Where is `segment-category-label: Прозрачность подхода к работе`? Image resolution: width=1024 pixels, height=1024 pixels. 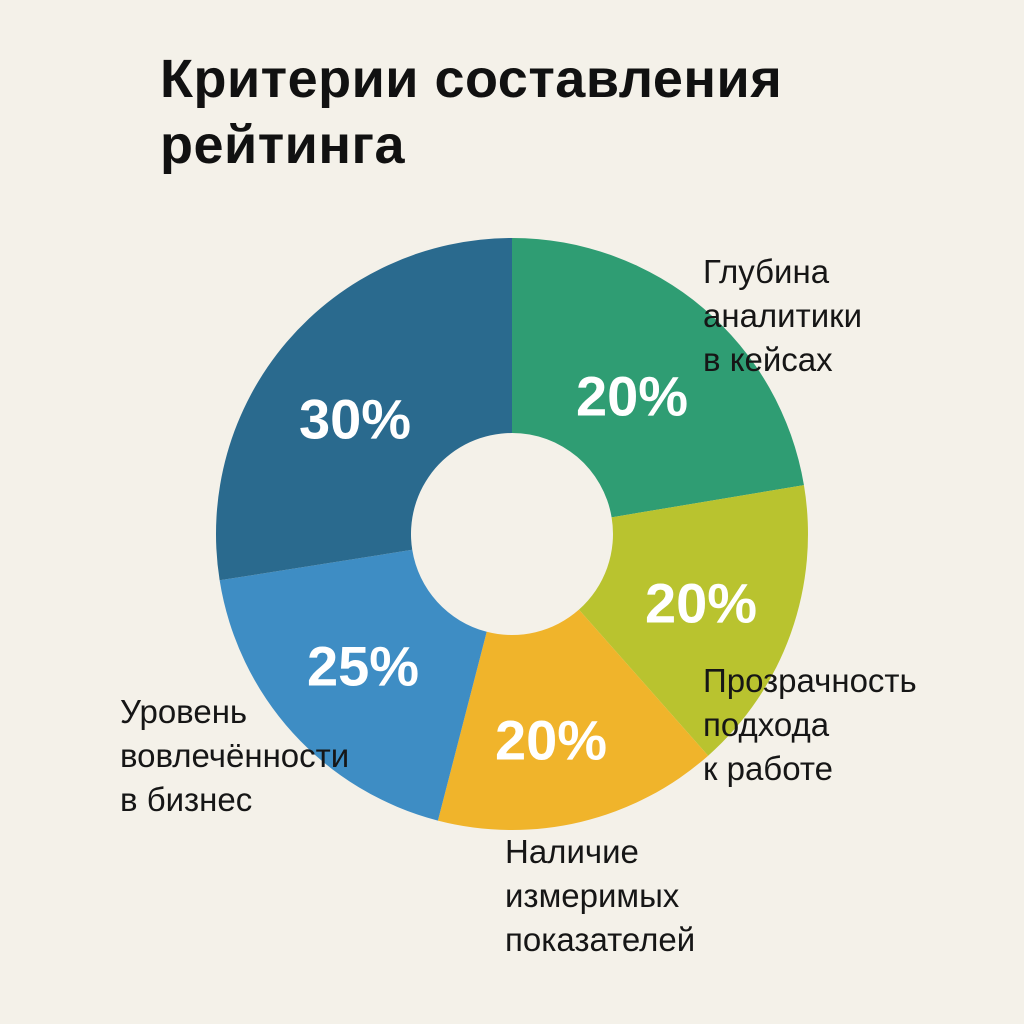
segment-category-label: Прозрачность подхода к работе is located at coordinates (810, 724).